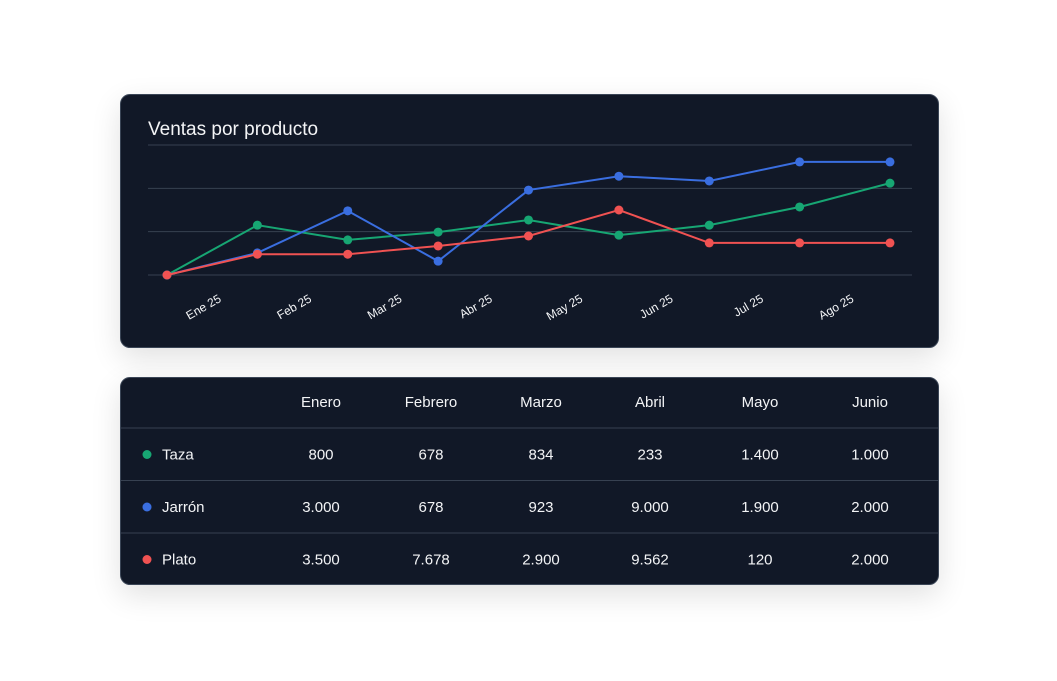  I want to click on cell: 800, so click(320, 455).